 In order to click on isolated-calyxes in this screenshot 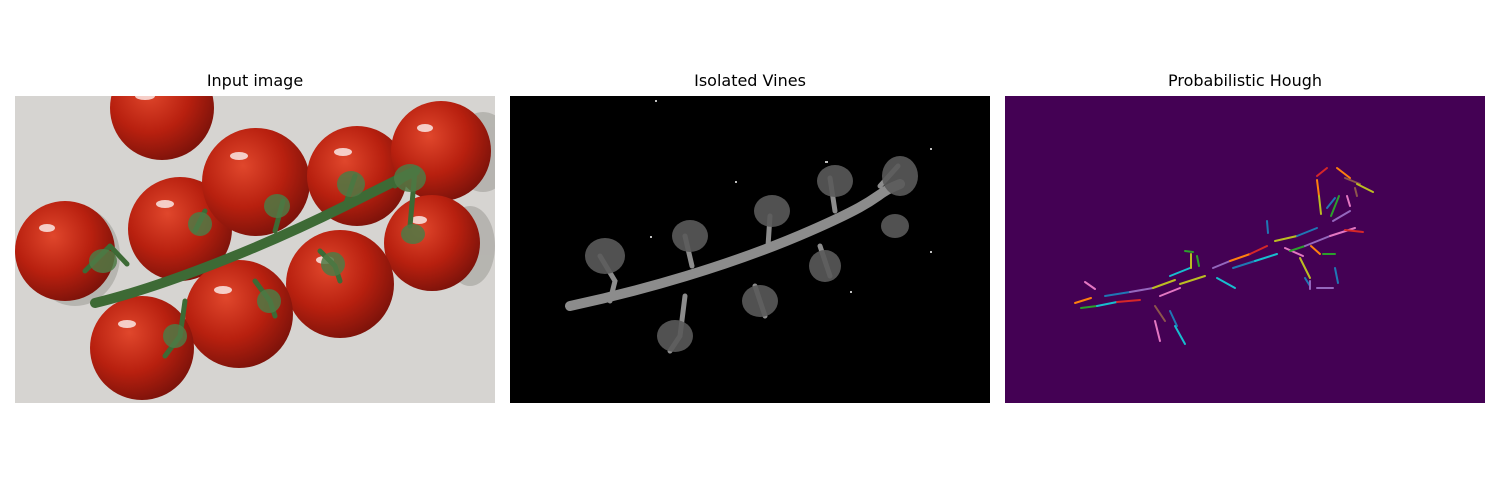, I will do `click(751, 254)`.